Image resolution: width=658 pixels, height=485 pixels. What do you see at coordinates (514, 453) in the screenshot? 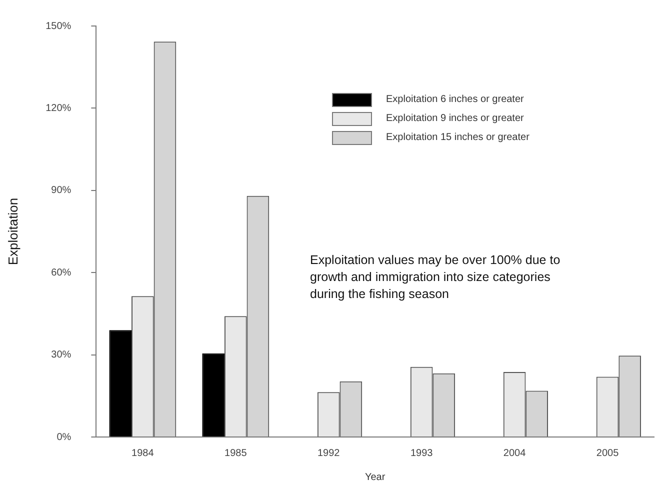
I see `x-tick-label: 2004` at bounding box center [514, 453].